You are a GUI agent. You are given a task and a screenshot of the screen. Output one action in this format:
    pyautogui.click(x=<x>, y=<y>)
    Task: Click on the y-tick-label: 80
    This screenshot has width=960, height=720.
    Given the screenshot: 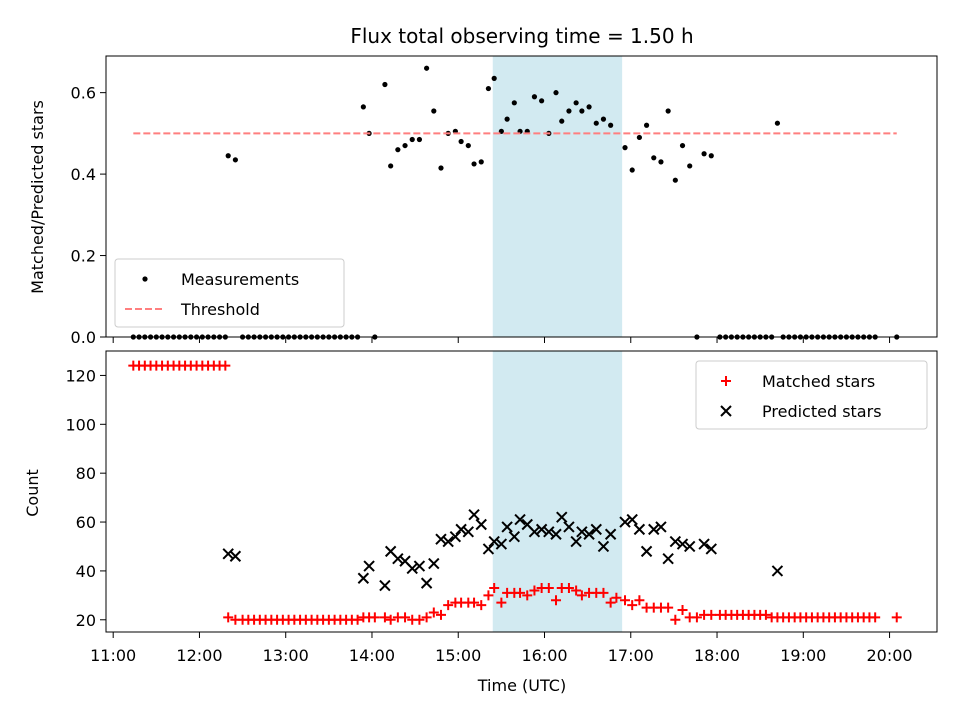 What is the action you would take?
    pyautogui.click(x=86, y=473)
    